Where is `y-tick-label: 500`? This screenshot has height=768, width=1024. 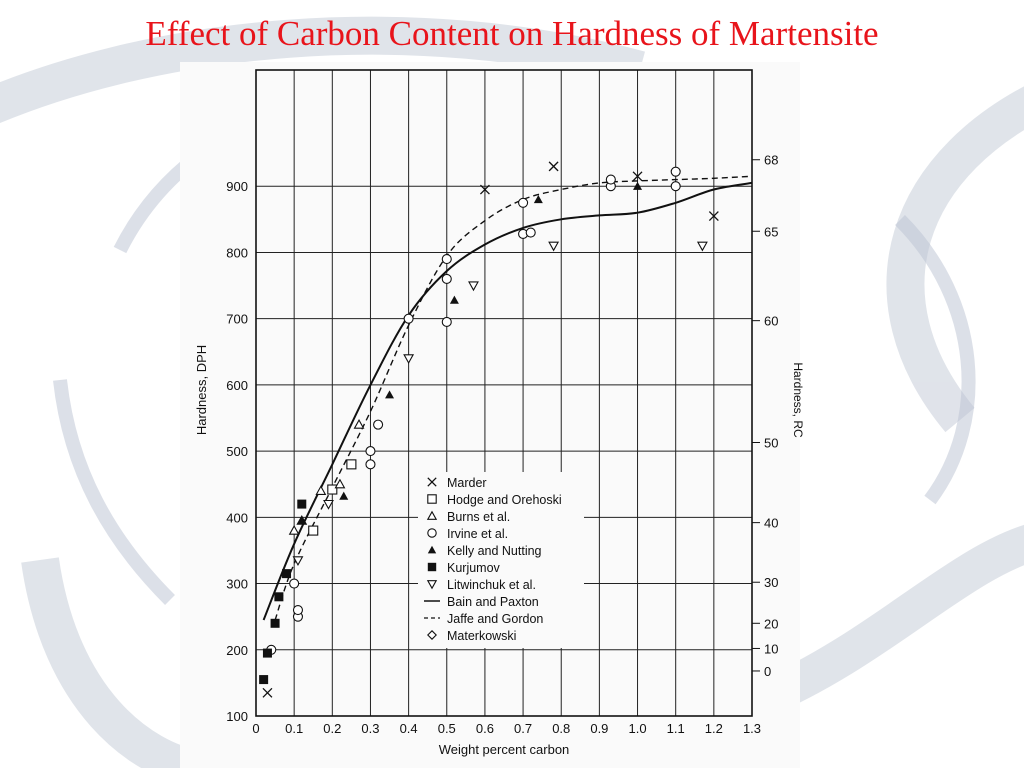
y-tick-label: 500 is located at coordinates (237, 451).